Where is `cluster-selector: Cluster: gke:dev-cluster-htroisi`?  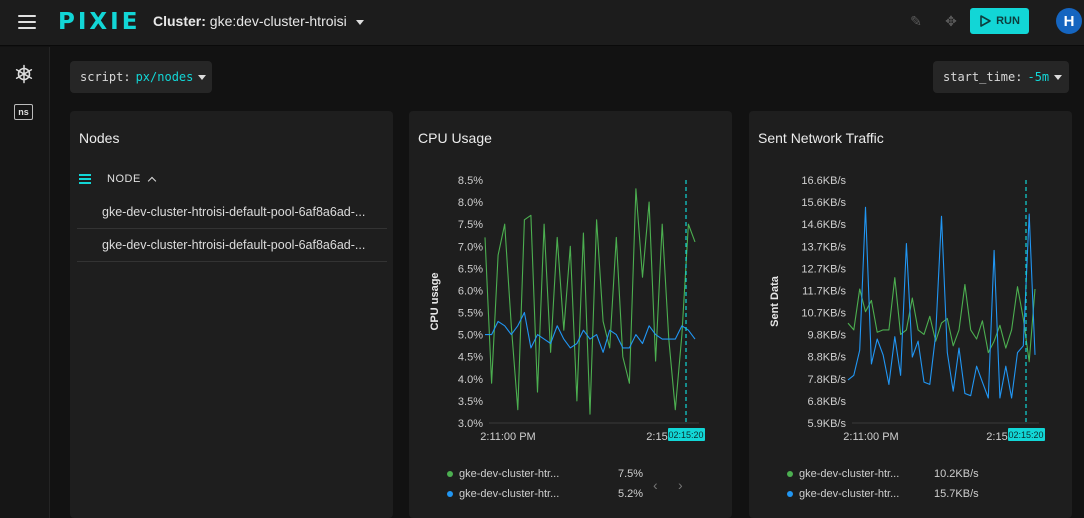 cluster-selector: Cluster: gke:dev-cluster-htroisi is located at coordinates (258, 21).